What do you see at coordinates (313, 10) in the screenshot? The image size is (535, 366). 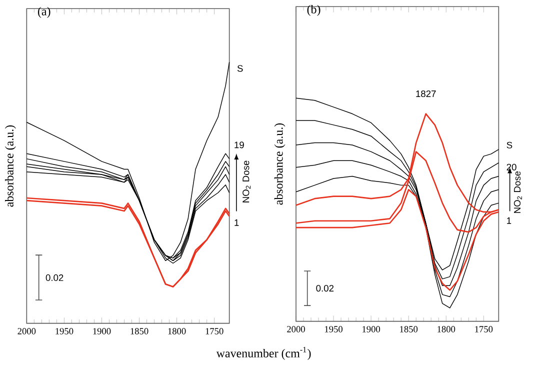 I see `chart-title: (b)` at bounding box center [313, 10].